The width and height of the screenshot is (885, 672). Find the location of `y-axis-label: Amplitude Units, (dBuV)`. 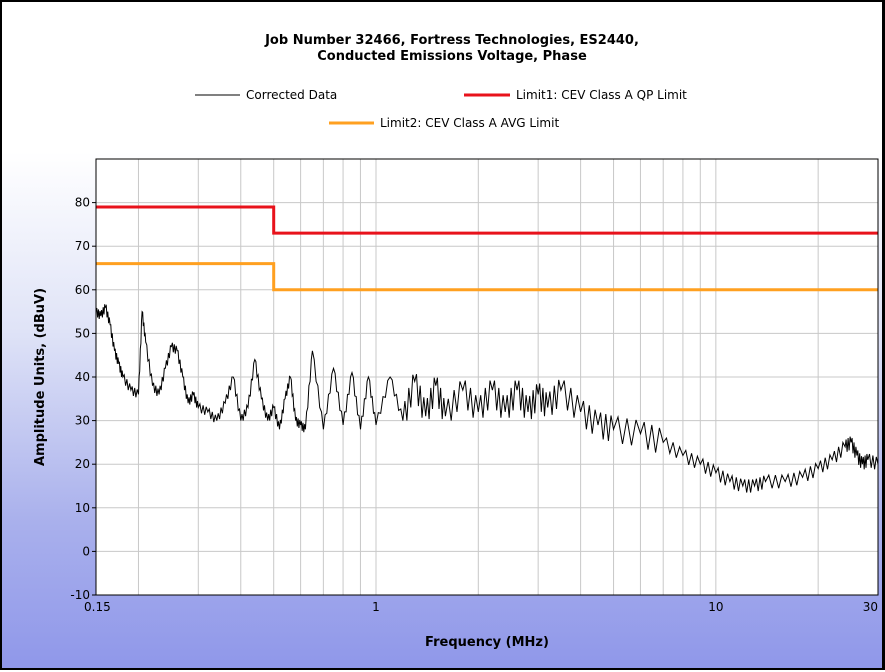

y-axis-label: Amplitude Units, (dBuV) is located at coordinates (40, 377).